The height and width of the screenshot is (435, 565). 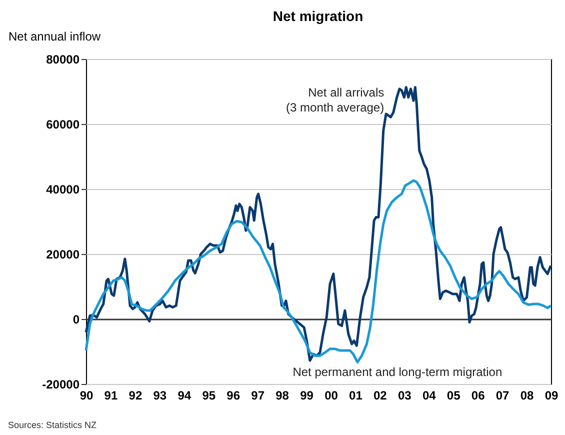 I want to click on series-label: Net permanent and long-term migration, so click(x=397, y=372).